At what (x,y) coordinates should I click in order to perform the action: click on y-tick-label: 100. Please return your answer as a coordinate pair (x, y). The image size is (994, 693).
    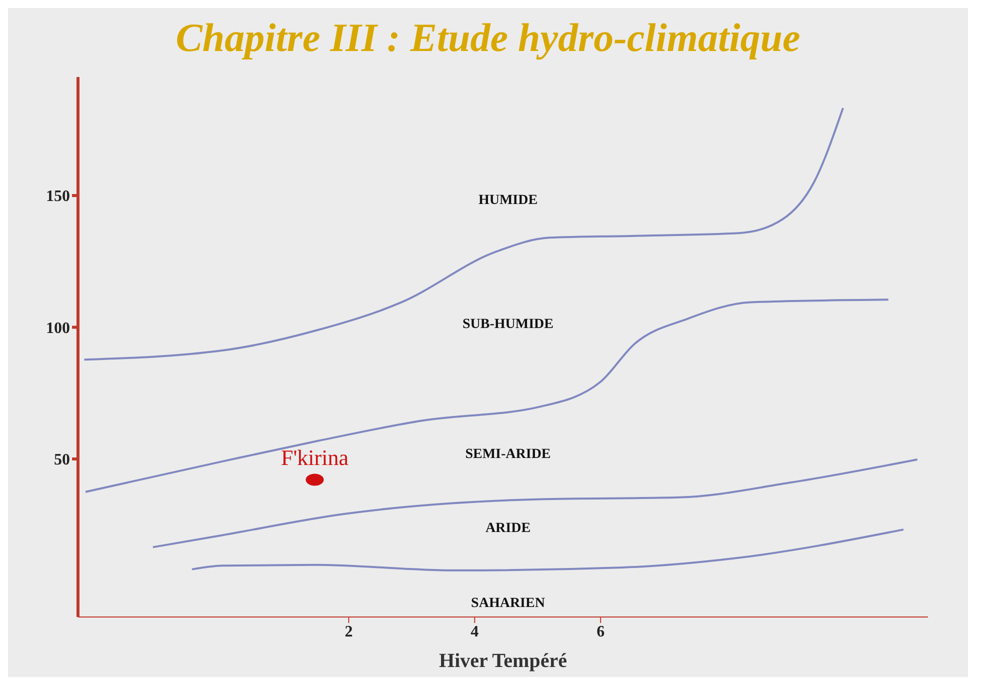
    Looking at the image, I should click on (58, 328).